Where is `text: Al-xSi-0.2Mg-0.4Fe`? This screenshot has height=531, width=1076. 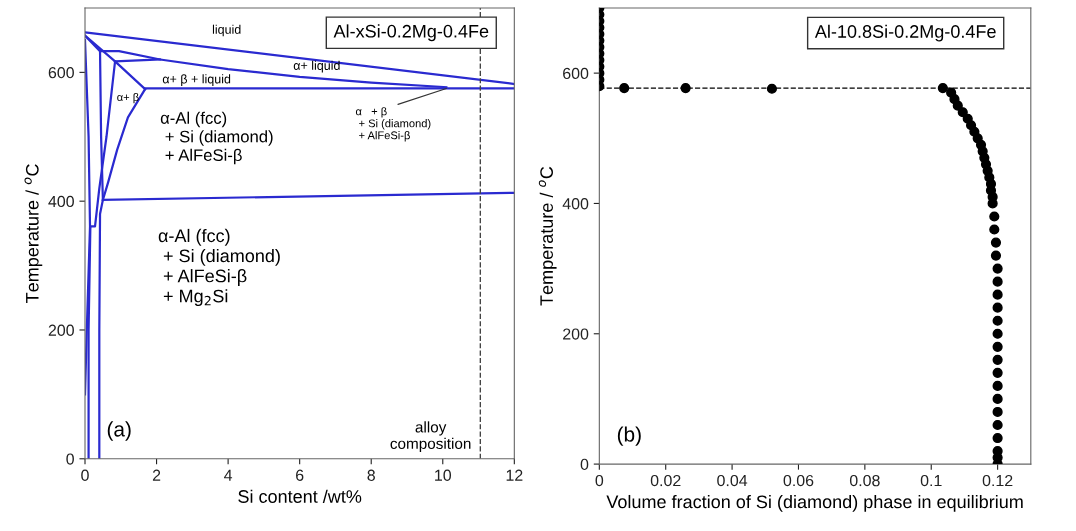
text: Al-xSi-0.2Mg-0.4Fe is located at coordinates (411, 33).